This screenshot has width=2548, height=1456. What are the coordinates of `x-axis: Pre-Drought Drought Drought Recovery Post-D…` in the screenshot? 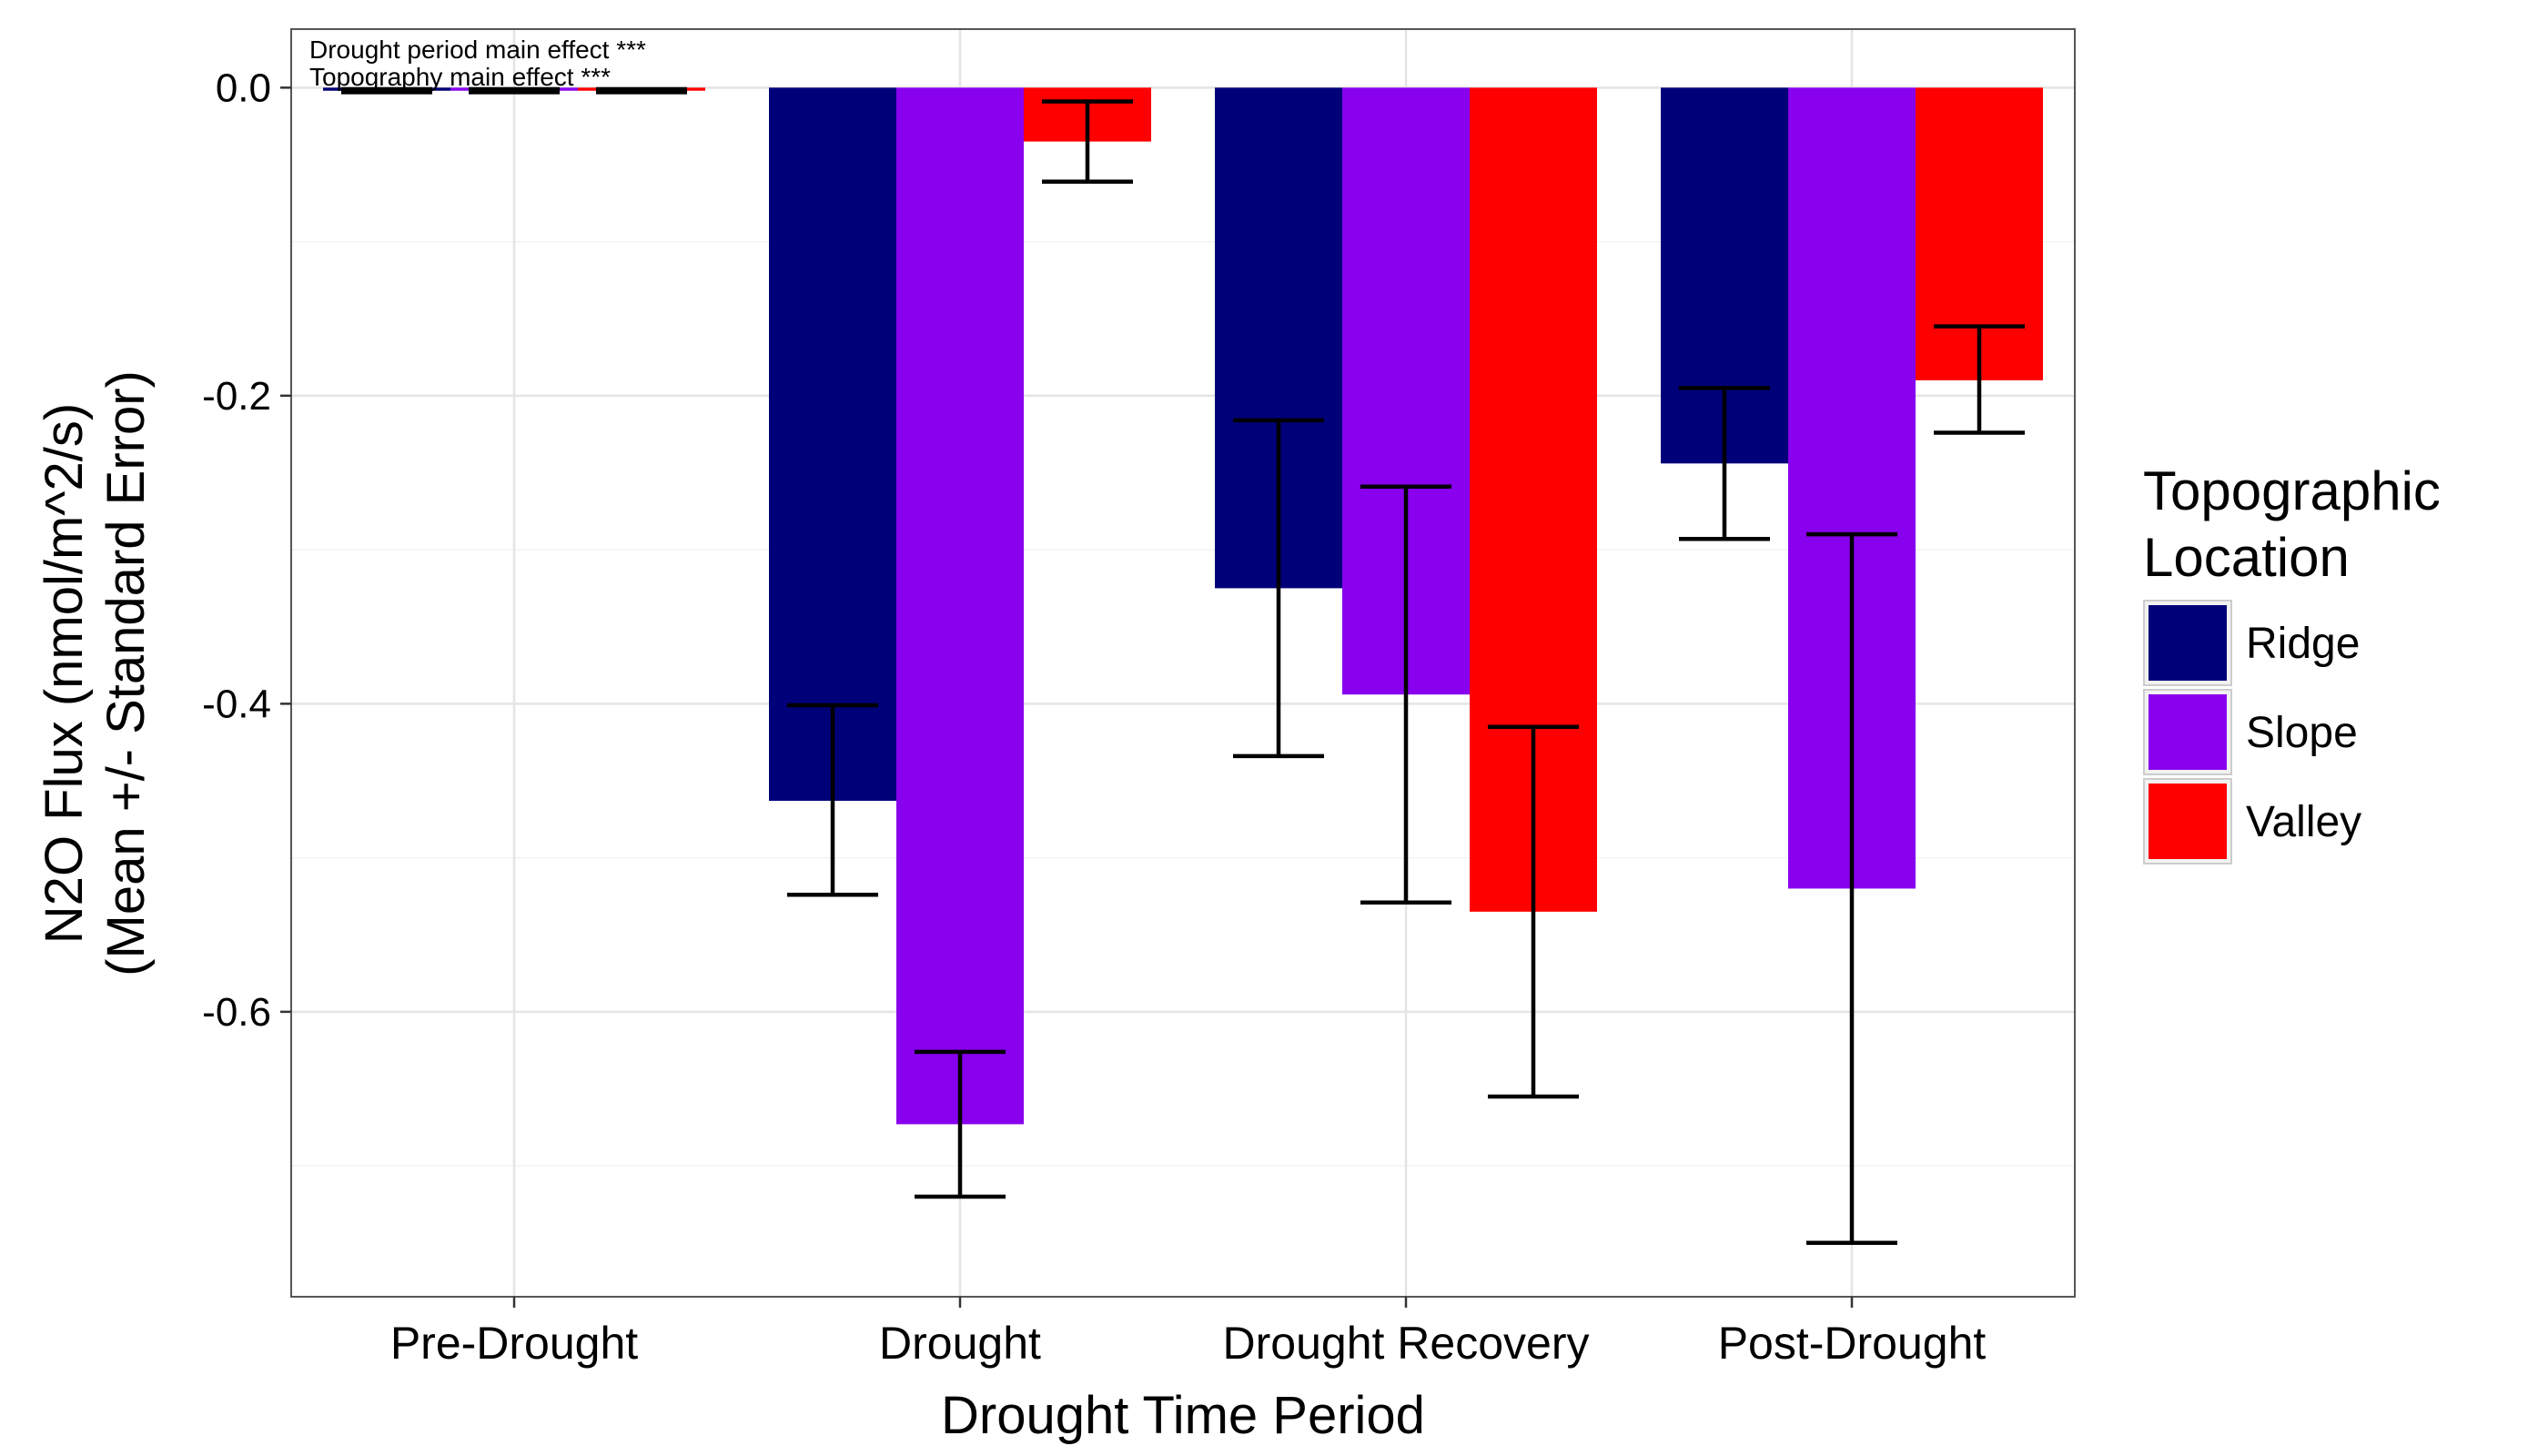 It's located at (1188, 1333).